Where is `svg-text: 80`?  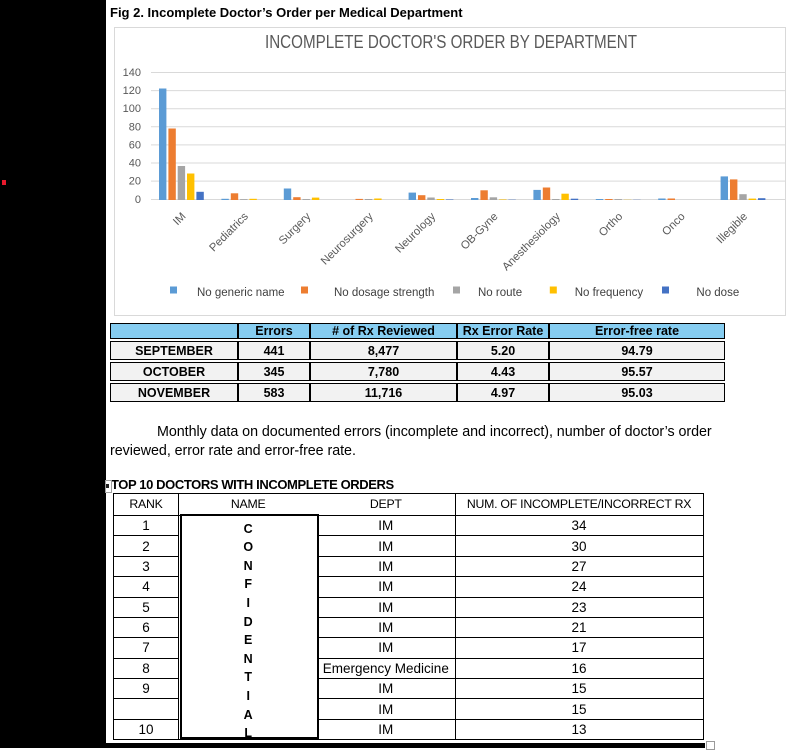
svg-text: 80 is located at coordinates (135, 127).